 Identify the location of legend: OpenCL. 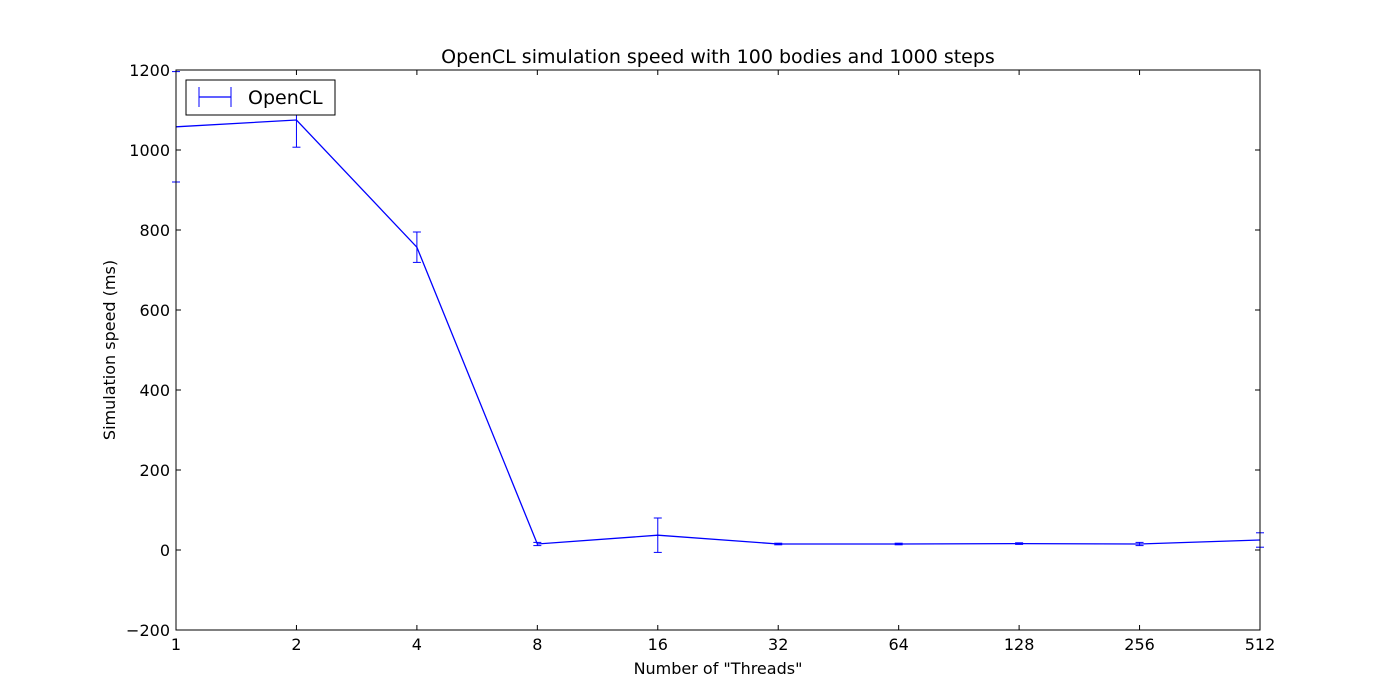
(260, 97).